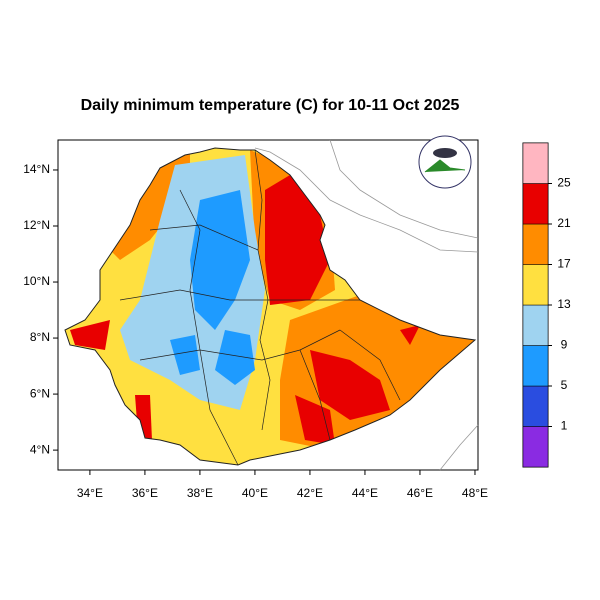  I want to click on logo, so click(445, 162).